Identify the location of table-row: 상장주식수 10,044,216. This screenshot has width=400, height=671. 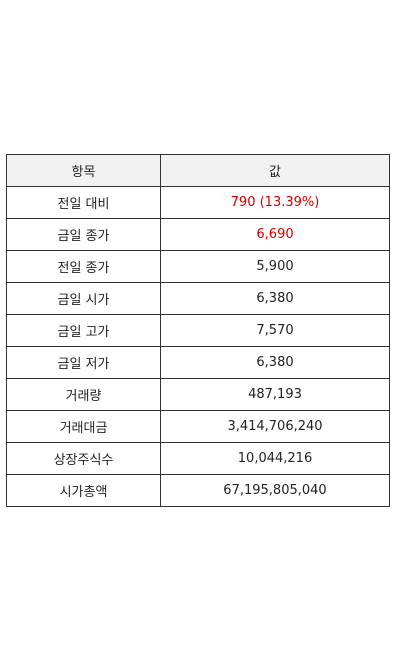
(198, 458).